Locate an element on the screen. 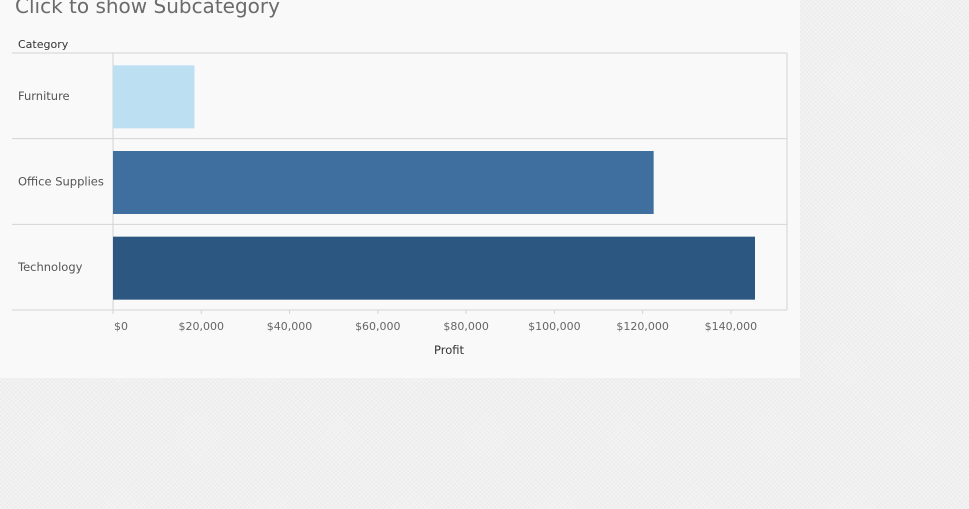 Image resolution: width=969 pixels, height=509 pixels. x-tick-label: $120,000 is located at coordinates (642, 326).